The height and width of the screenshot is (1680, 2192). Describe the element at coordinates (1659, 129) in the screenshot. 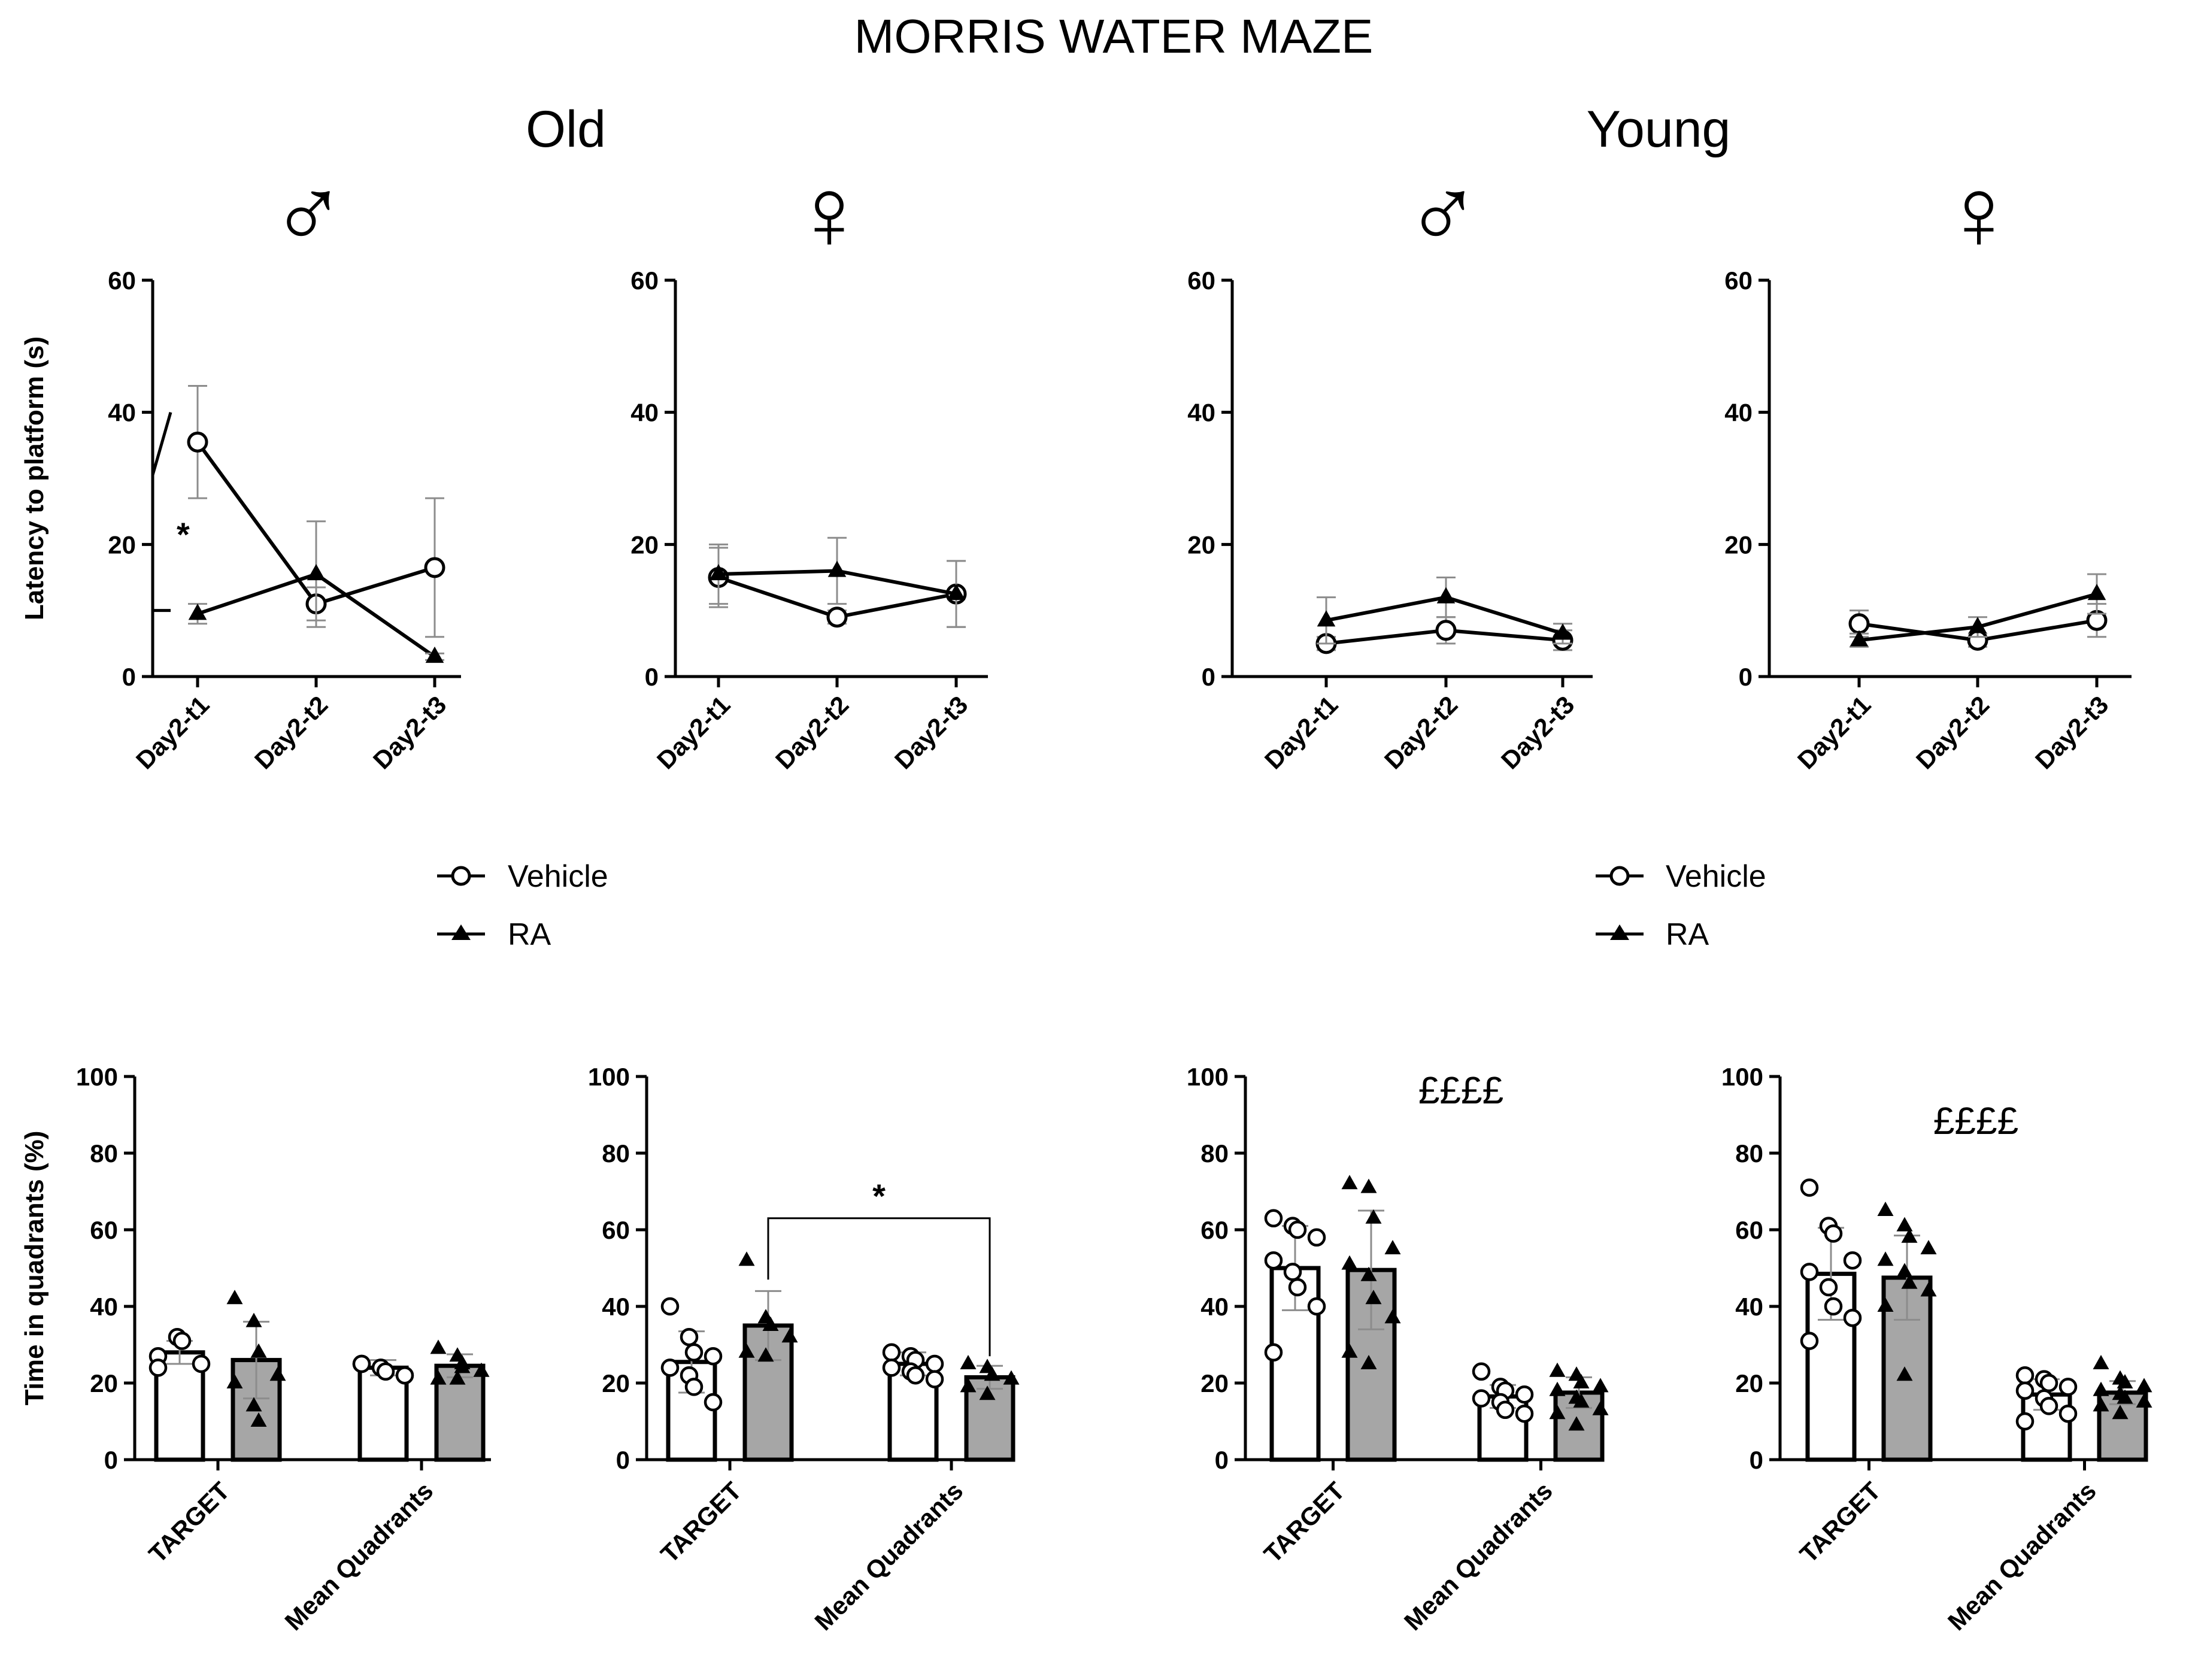

I see `group-title-young: Young` at that location.